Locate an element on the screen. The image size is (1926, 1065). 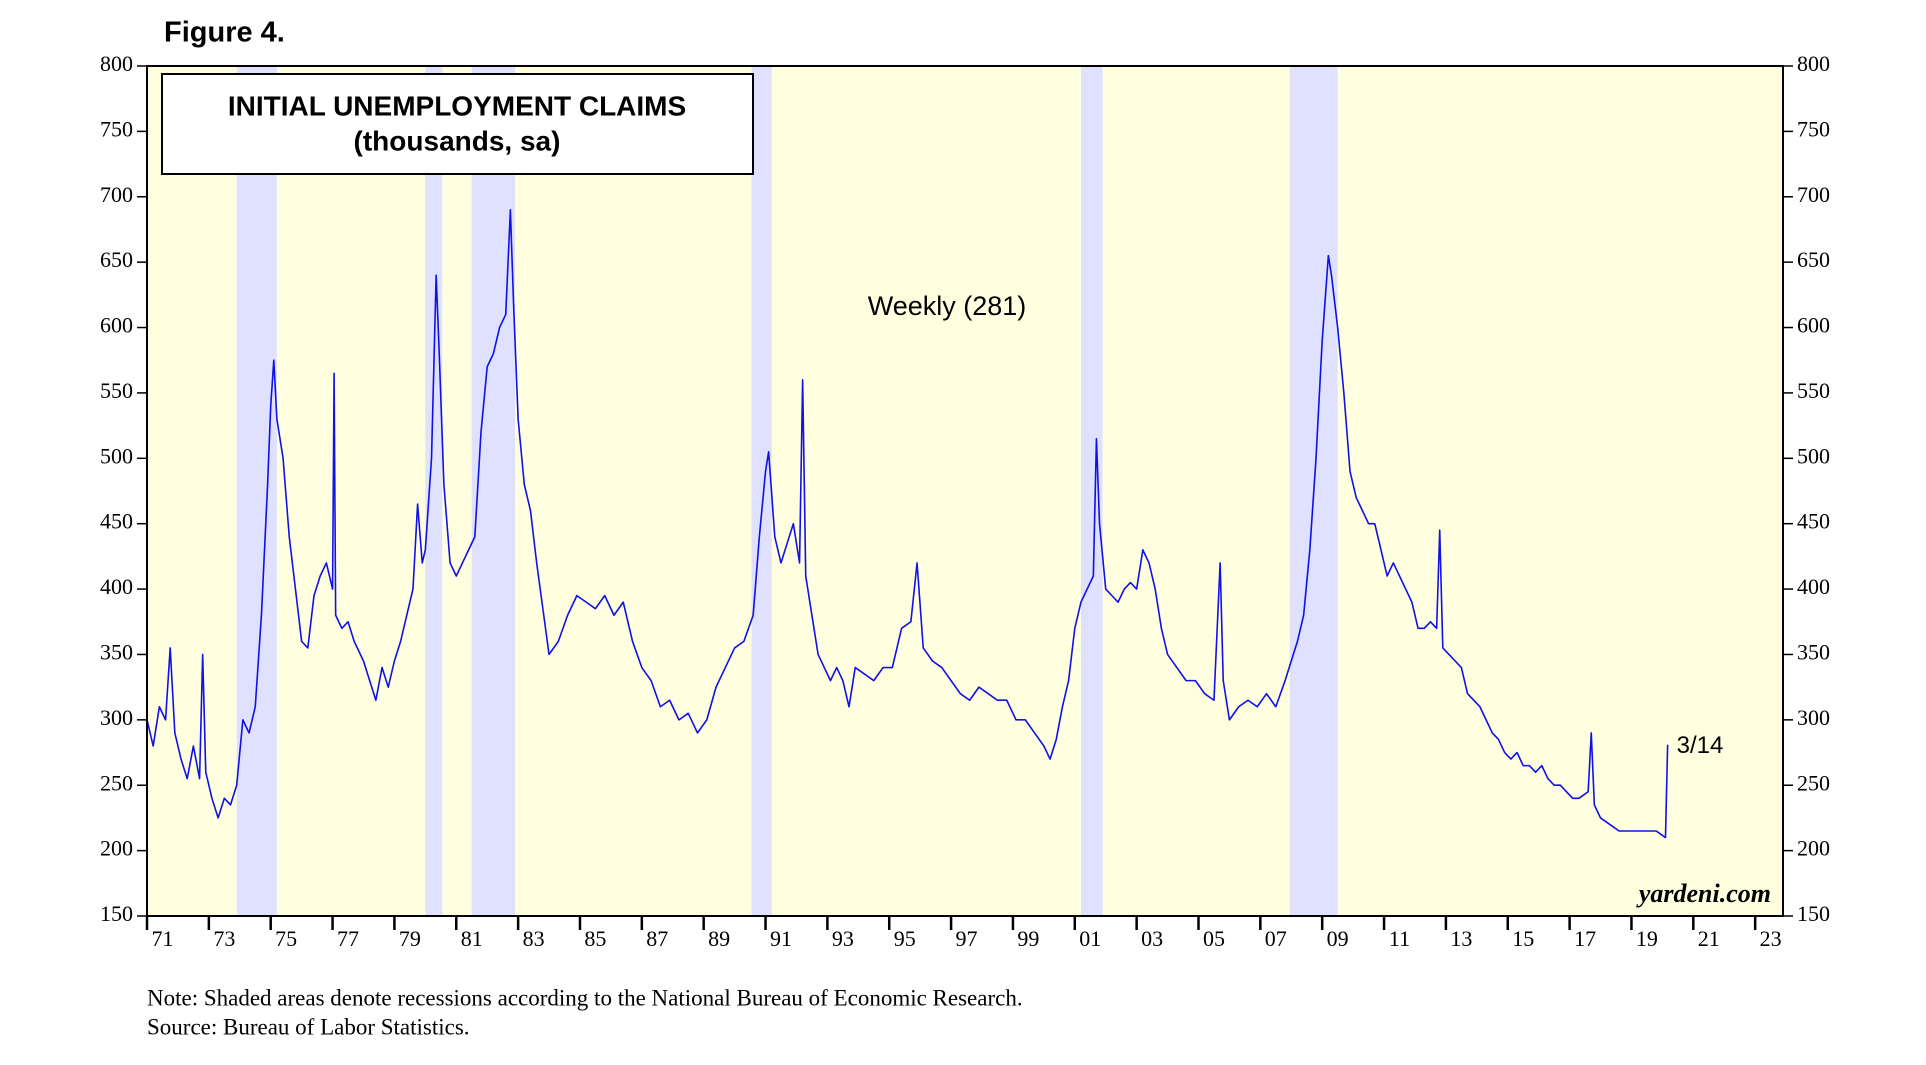
y-tick-label: 150 is located at coordinates (116, 913).